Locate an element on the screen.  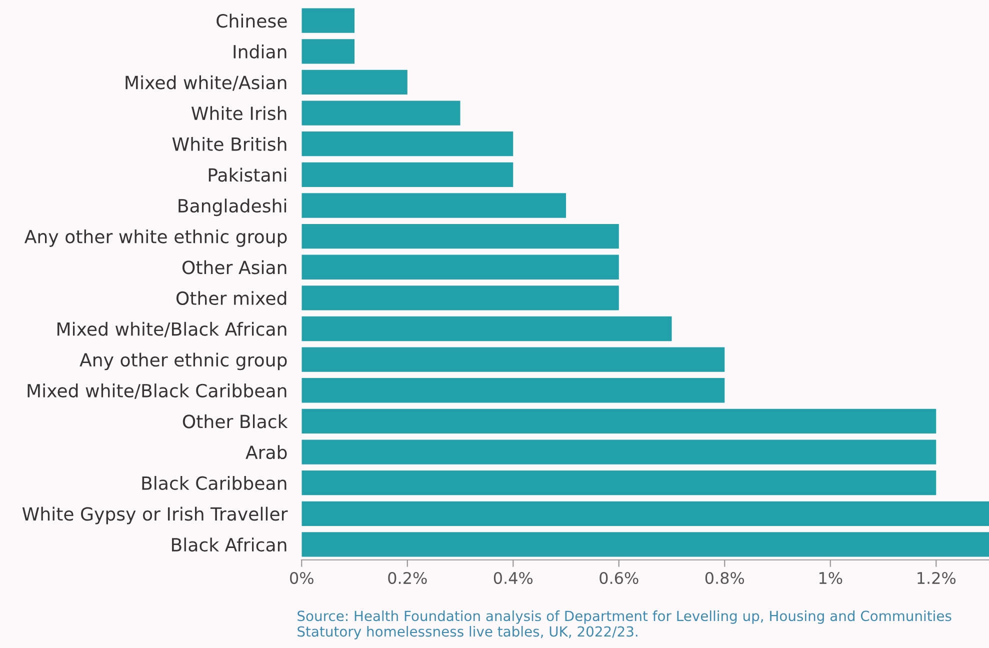
x-tick-label: 0.2% is located at coordinates (407, 578).